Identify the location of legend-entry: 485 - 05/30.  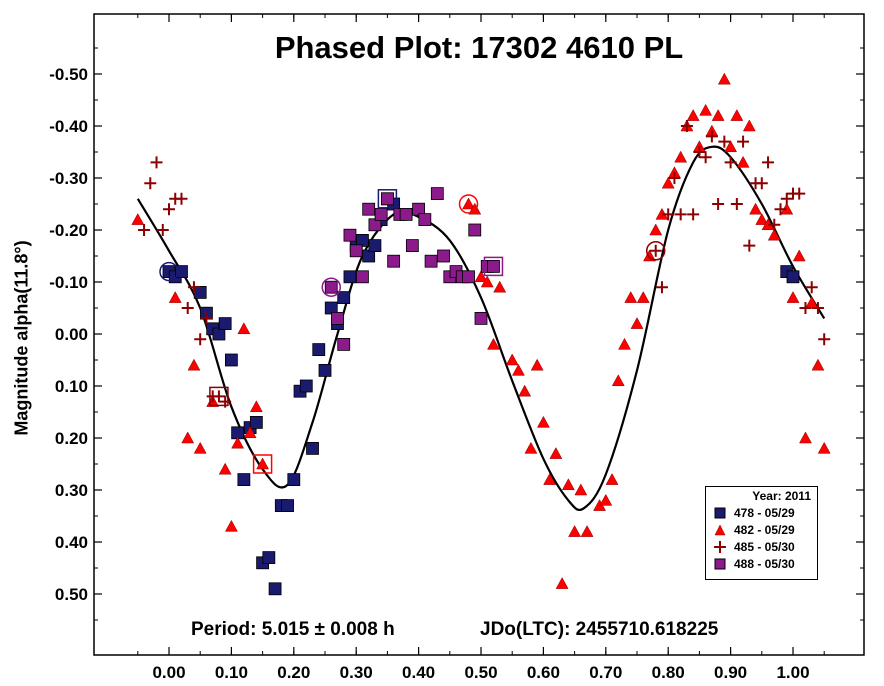
(761, 547).